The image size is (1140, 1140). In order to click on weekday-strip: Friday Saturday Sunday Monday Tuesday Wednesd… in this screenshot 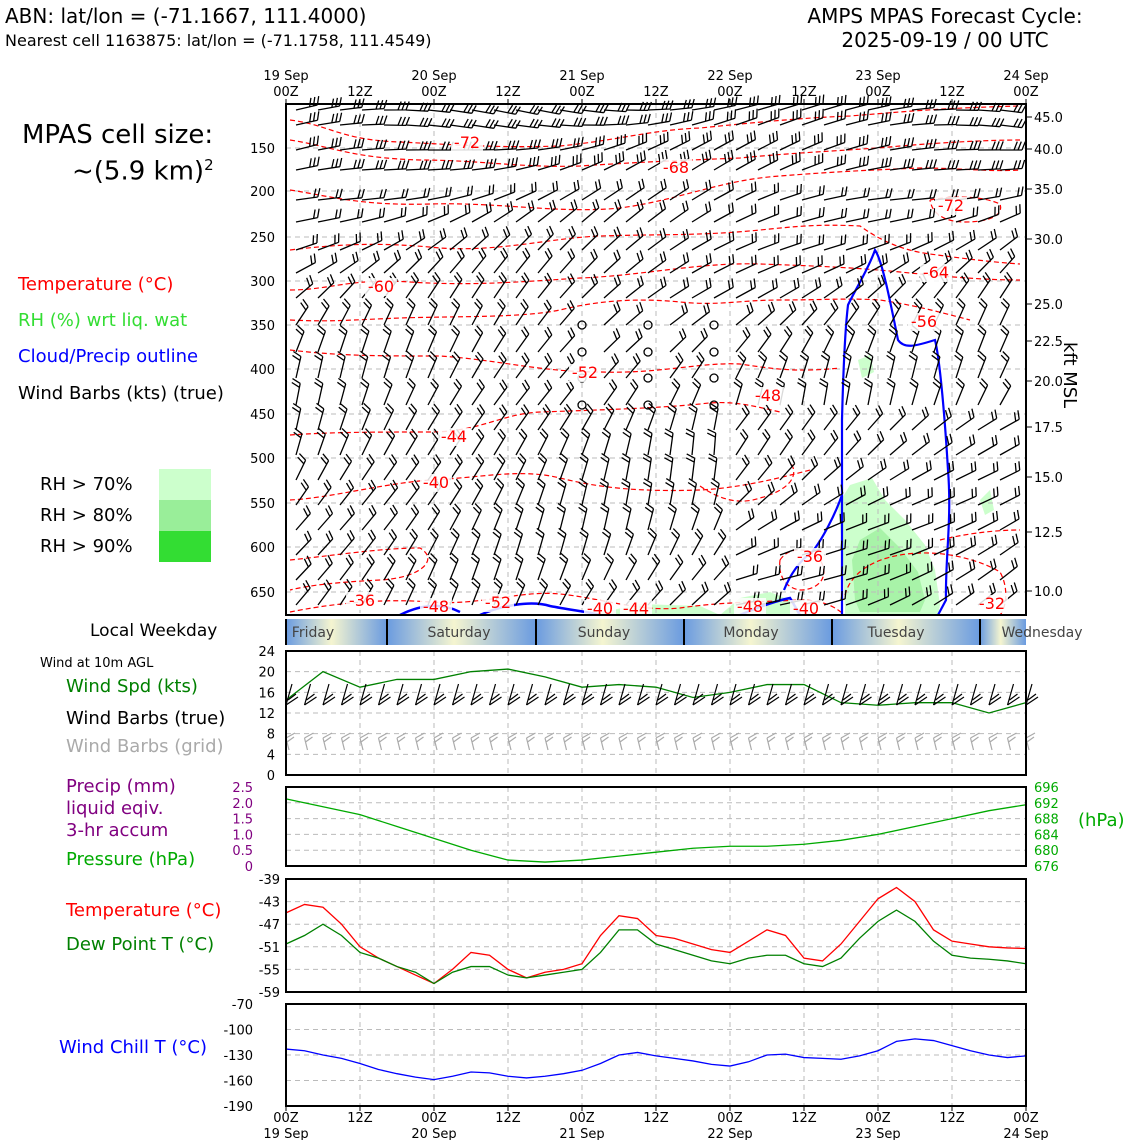, I will do `click(684, 632)`.